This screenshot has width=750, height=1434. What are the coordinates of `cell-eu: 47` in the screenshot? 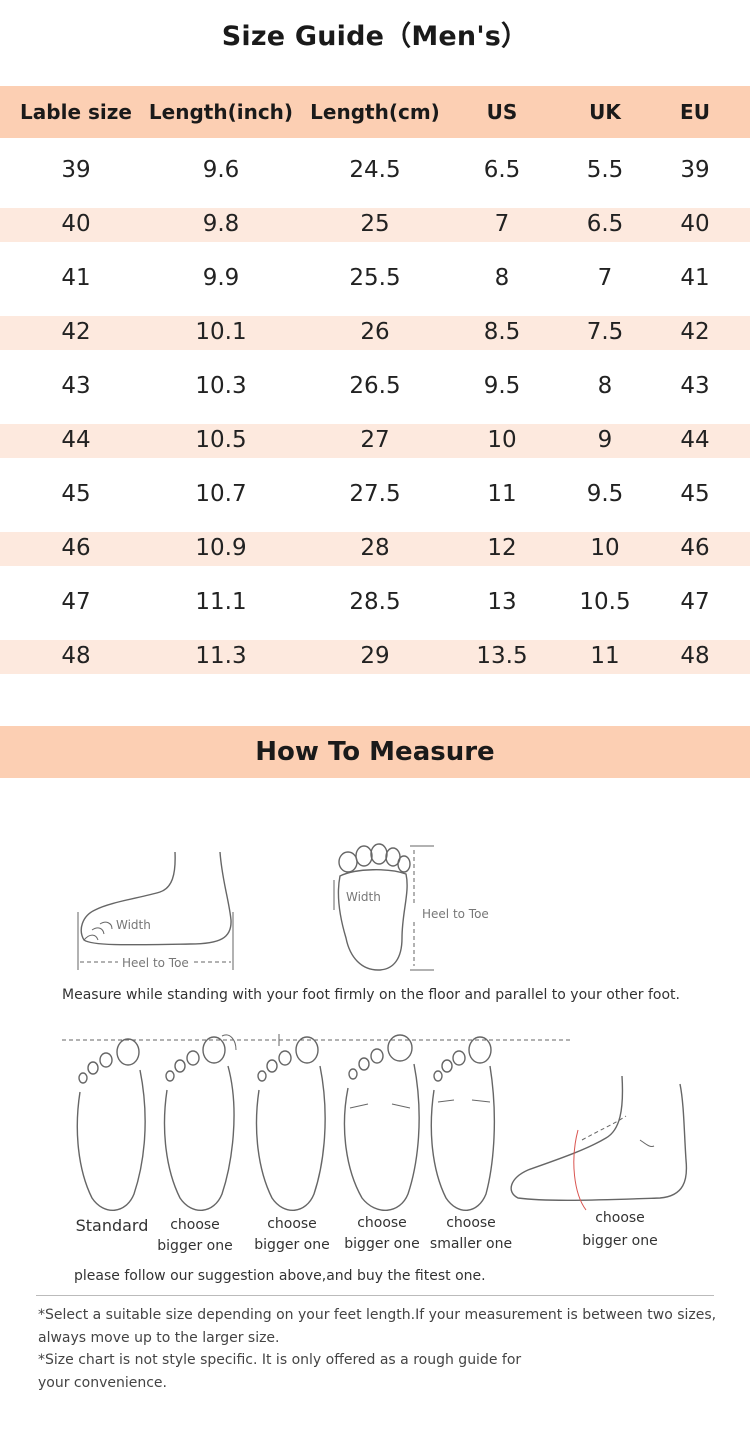 It's located at (695, 602).